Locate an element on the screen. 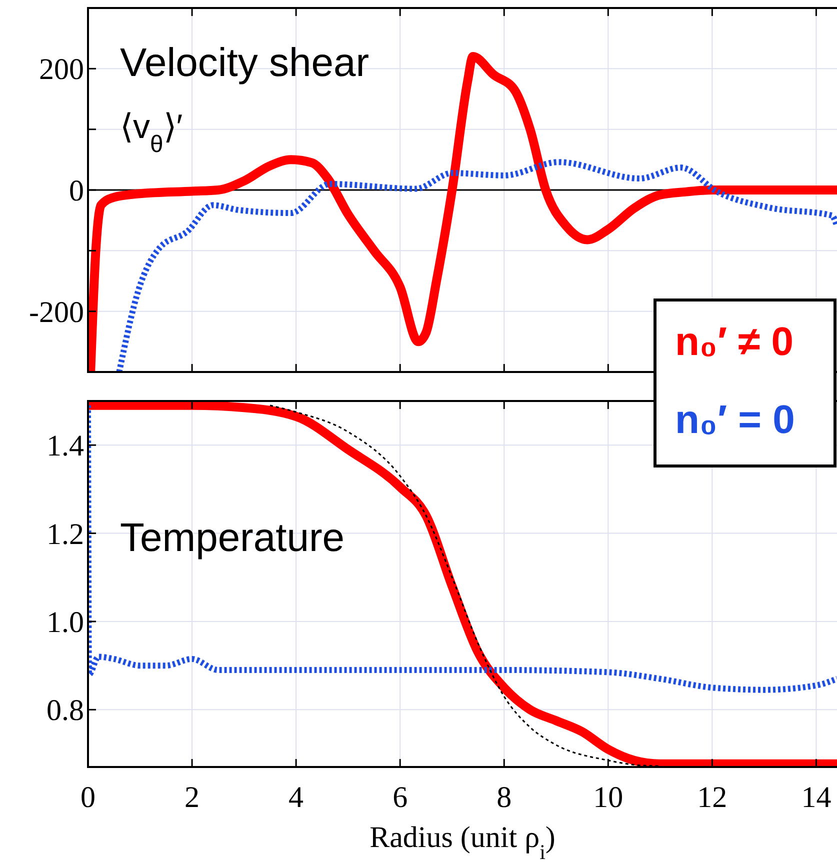 The height and width of the screenshot is (868, 837). x-tick-label: 14 is located at coordinates (816, 797).